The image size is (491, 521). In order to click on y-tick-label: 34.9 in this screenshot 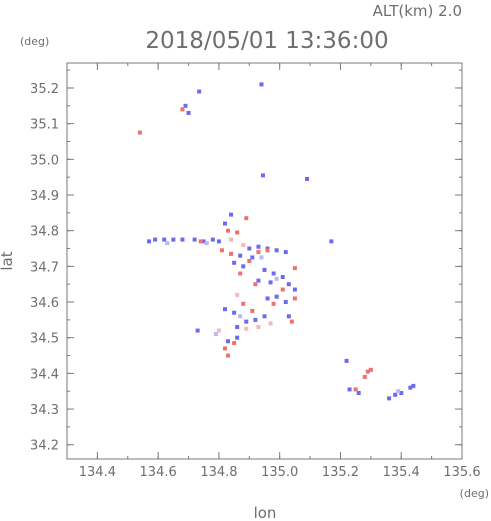, I will do `click(44, 196)`.